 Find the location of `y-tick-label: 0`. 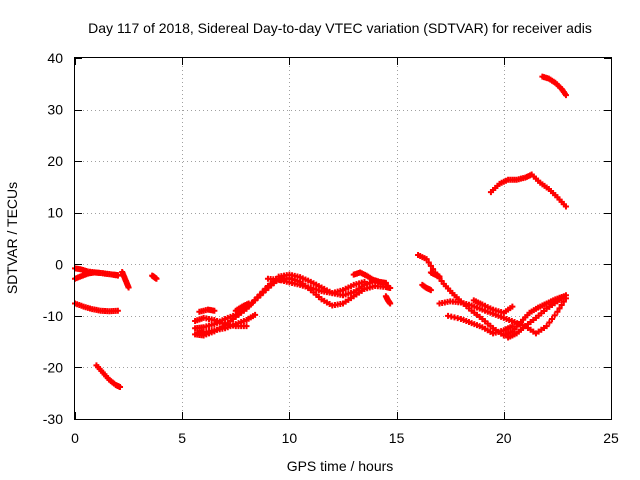

y-tick-label: 0 is located at coordinates (59, 264).